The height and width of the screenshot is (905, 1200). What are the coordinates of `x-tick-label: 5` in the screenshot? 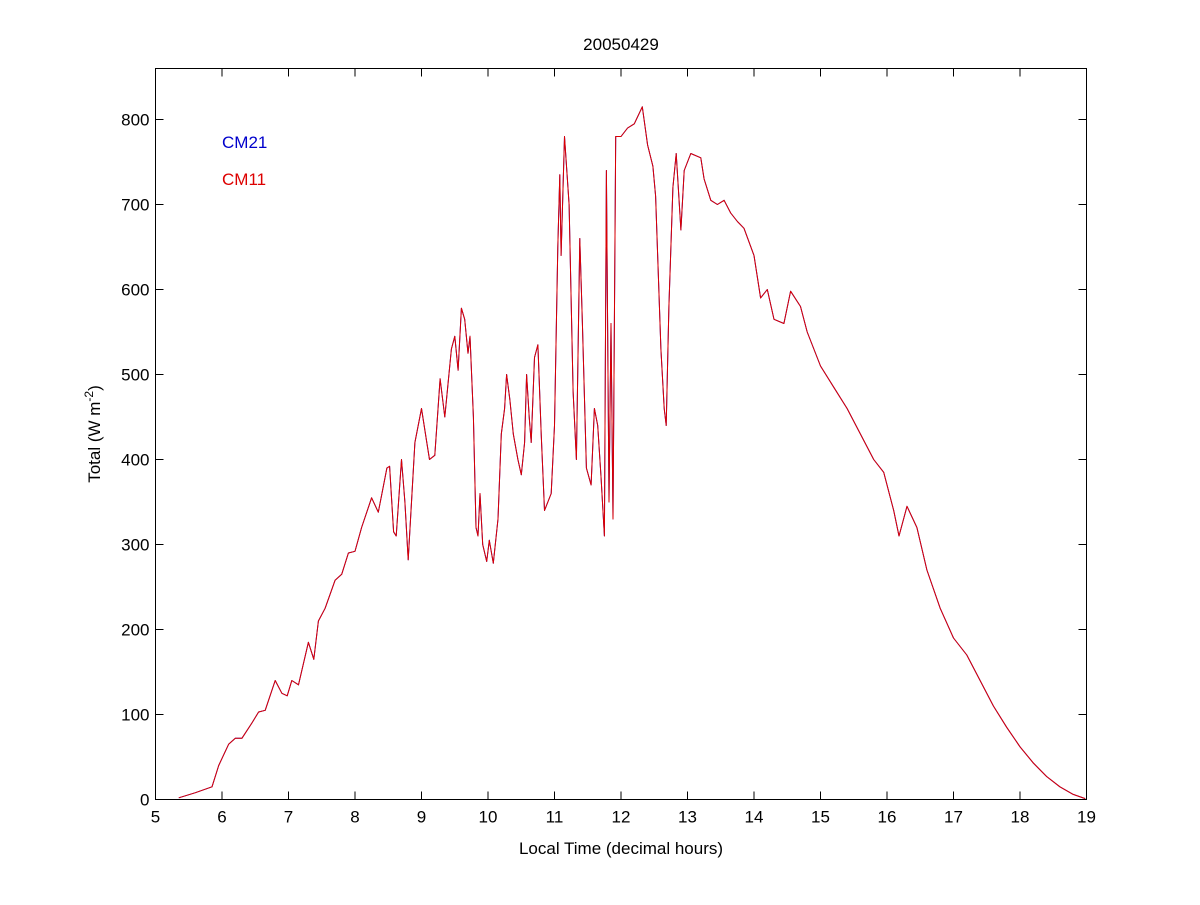 It's located at (155, 817).